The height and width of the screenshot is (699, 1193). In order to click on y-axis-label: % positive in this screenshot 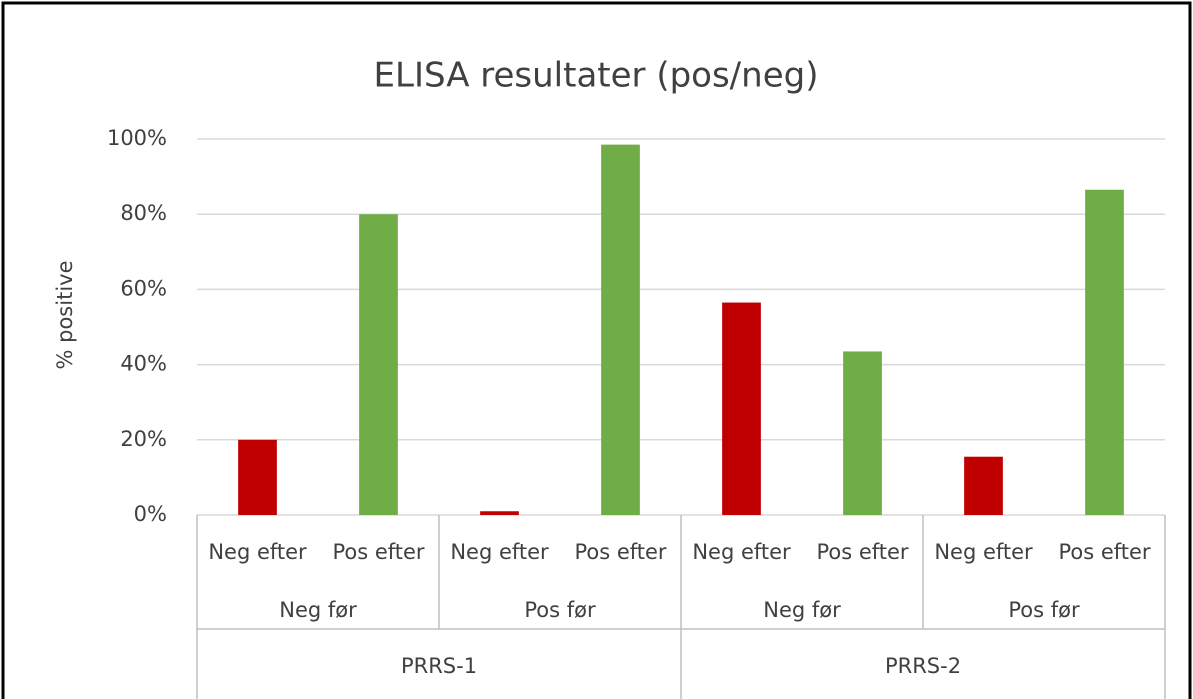, I will do `click(65, 315)`.